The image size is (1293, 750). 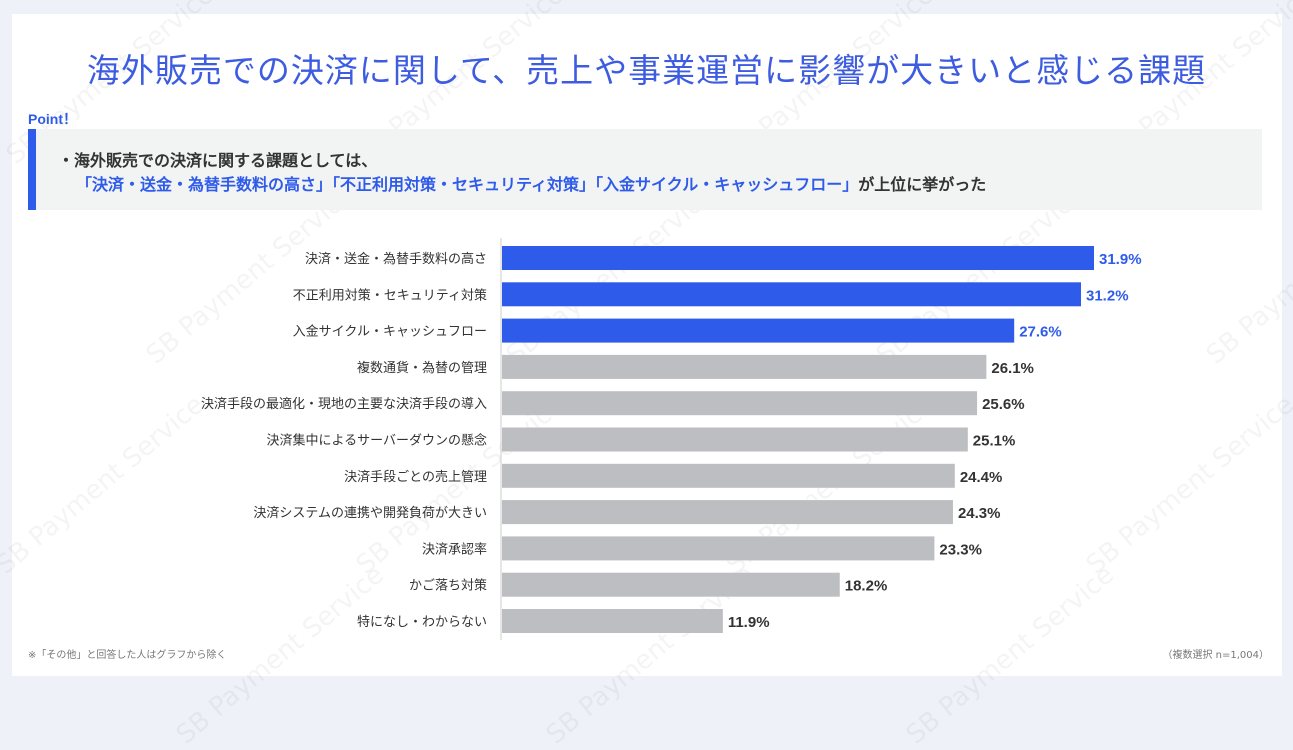 I want to click on category-label: 特になし・わからない, so click(x=422, y=622).